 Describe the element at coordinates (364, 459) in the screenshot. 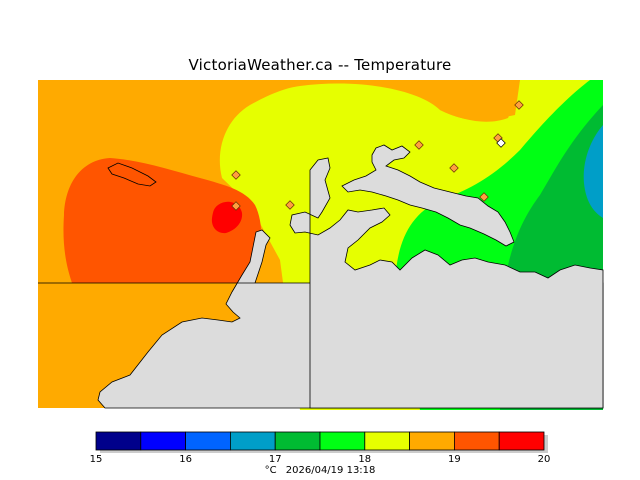

I see `legend-tick-label: 18` at that location.